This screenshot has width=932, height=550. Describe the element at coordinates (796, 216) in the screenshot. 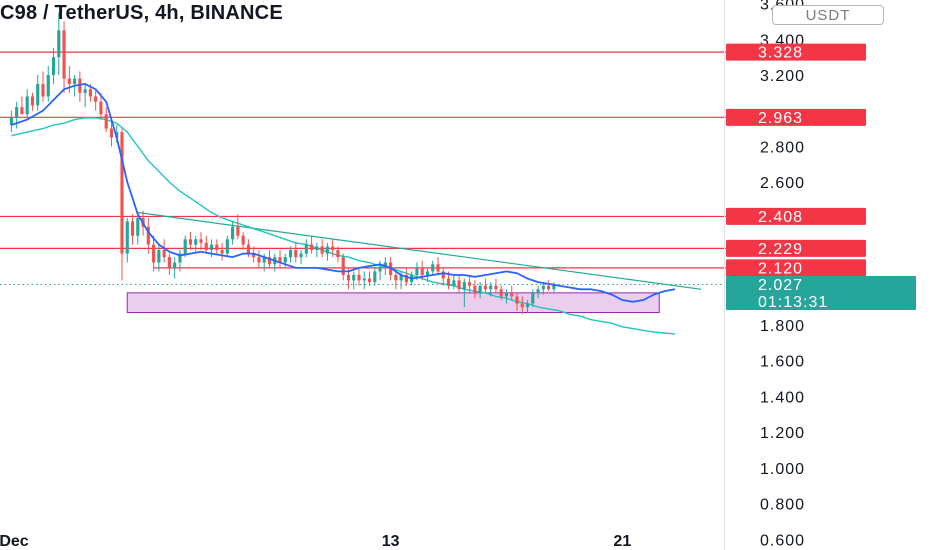

I see `price-level-tag: 2.408` at that location.